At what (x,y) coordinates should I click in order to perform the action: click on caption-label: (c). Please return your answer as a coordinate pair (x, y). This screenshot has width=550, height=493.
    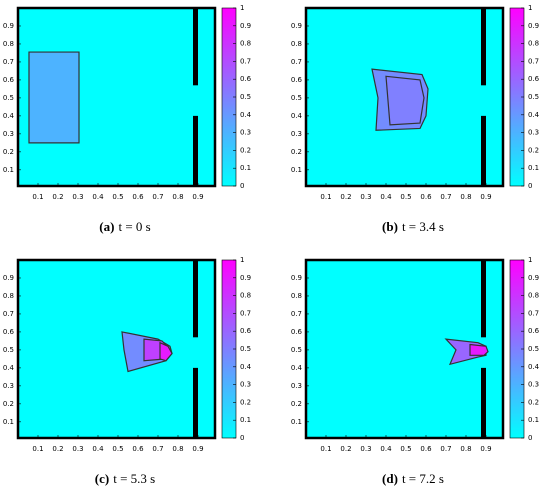
    Looking at the image, I should click on (102, 478).